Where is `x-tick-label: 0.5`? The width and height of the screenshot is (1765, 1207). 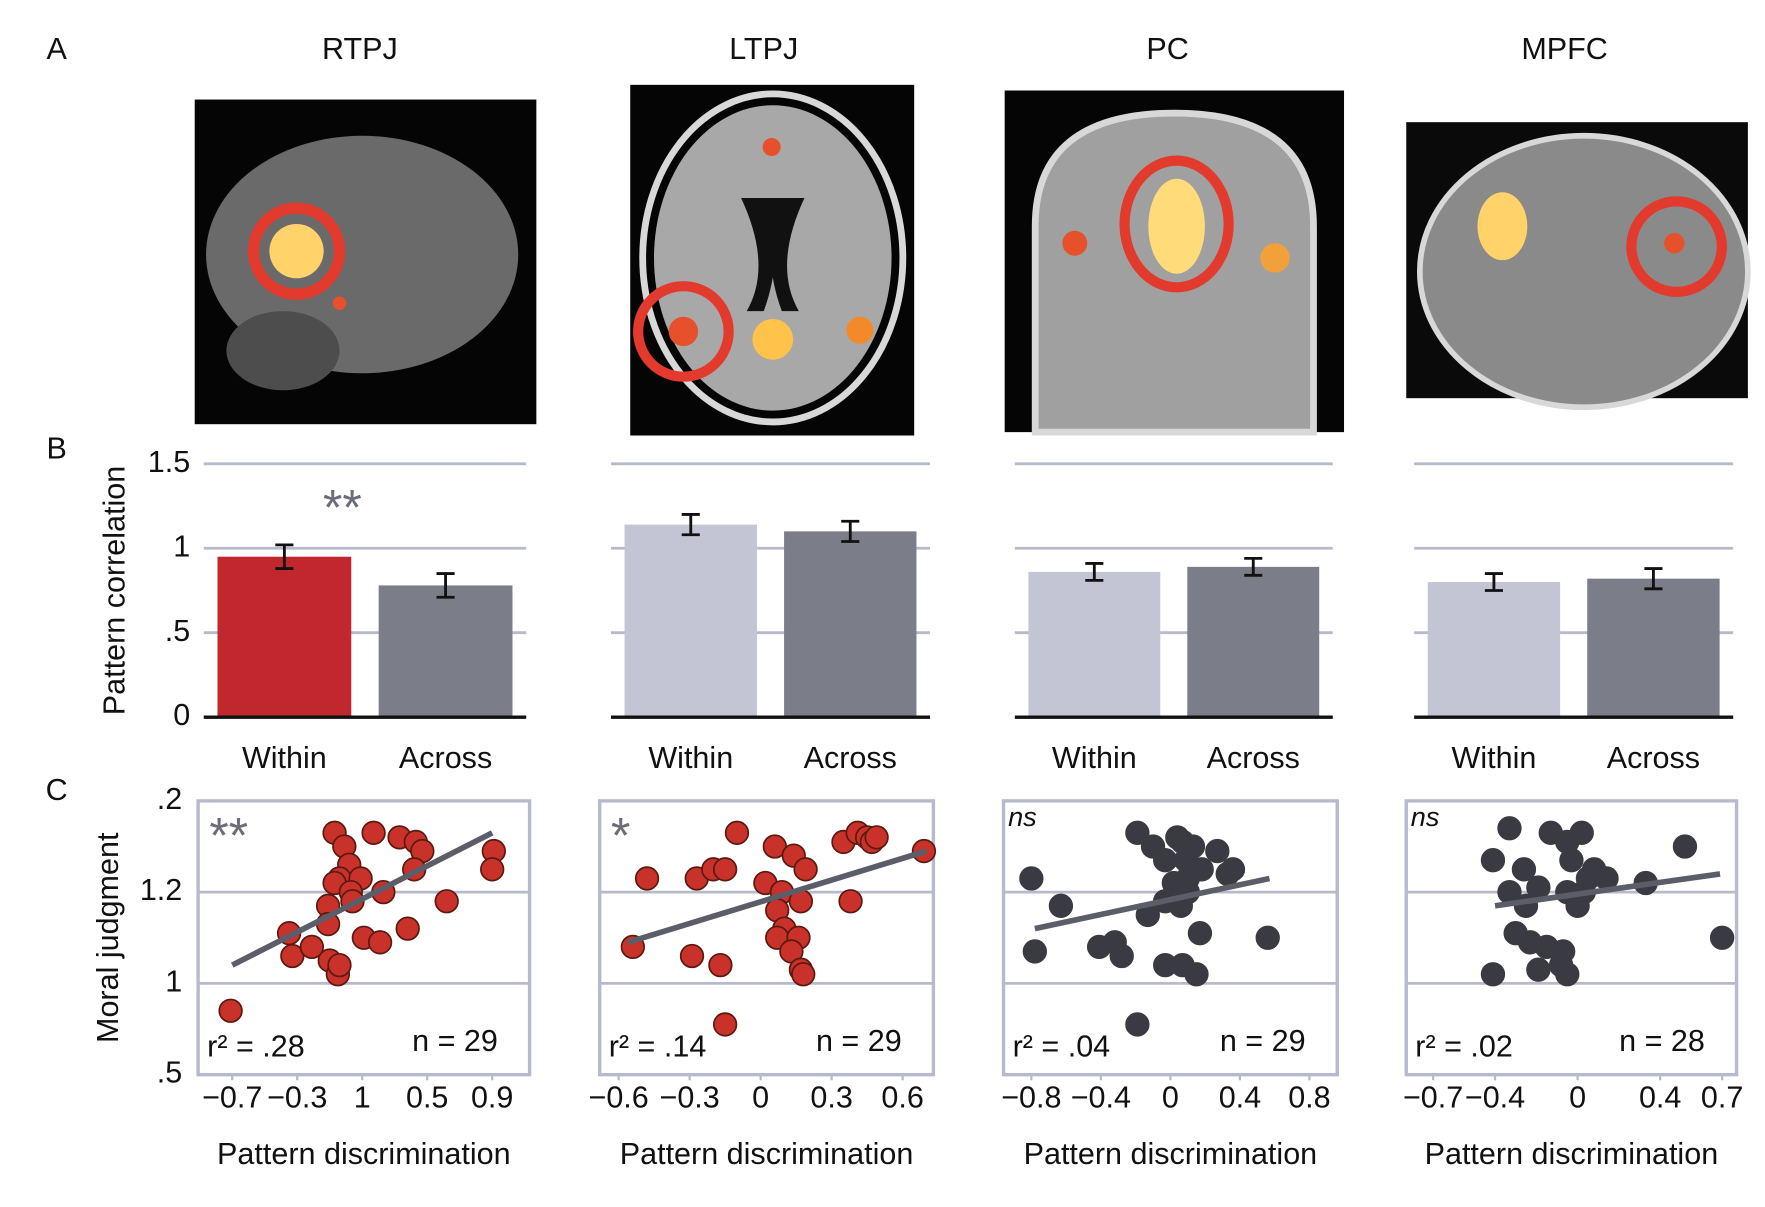
x-tick-label: 0.5 is located at coordinates (427, 1098).